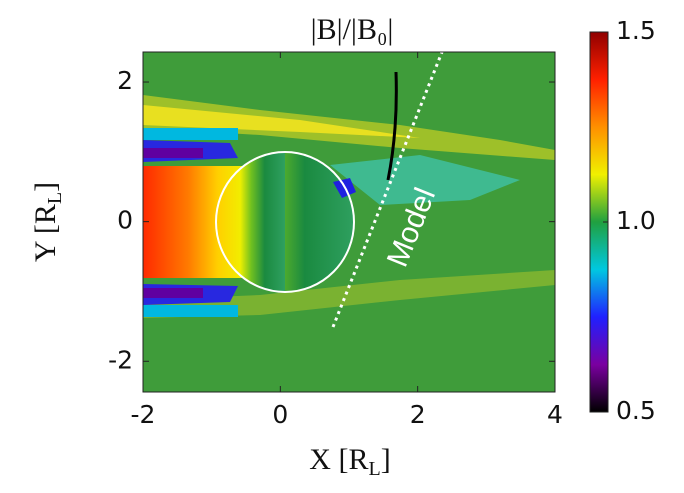 Image resolution: width=684 pixels, height=493 pixels. What do you see at coordinates (285, 222) in the screenshot?
I see `moon-outline` at bounding box center [285, 222].